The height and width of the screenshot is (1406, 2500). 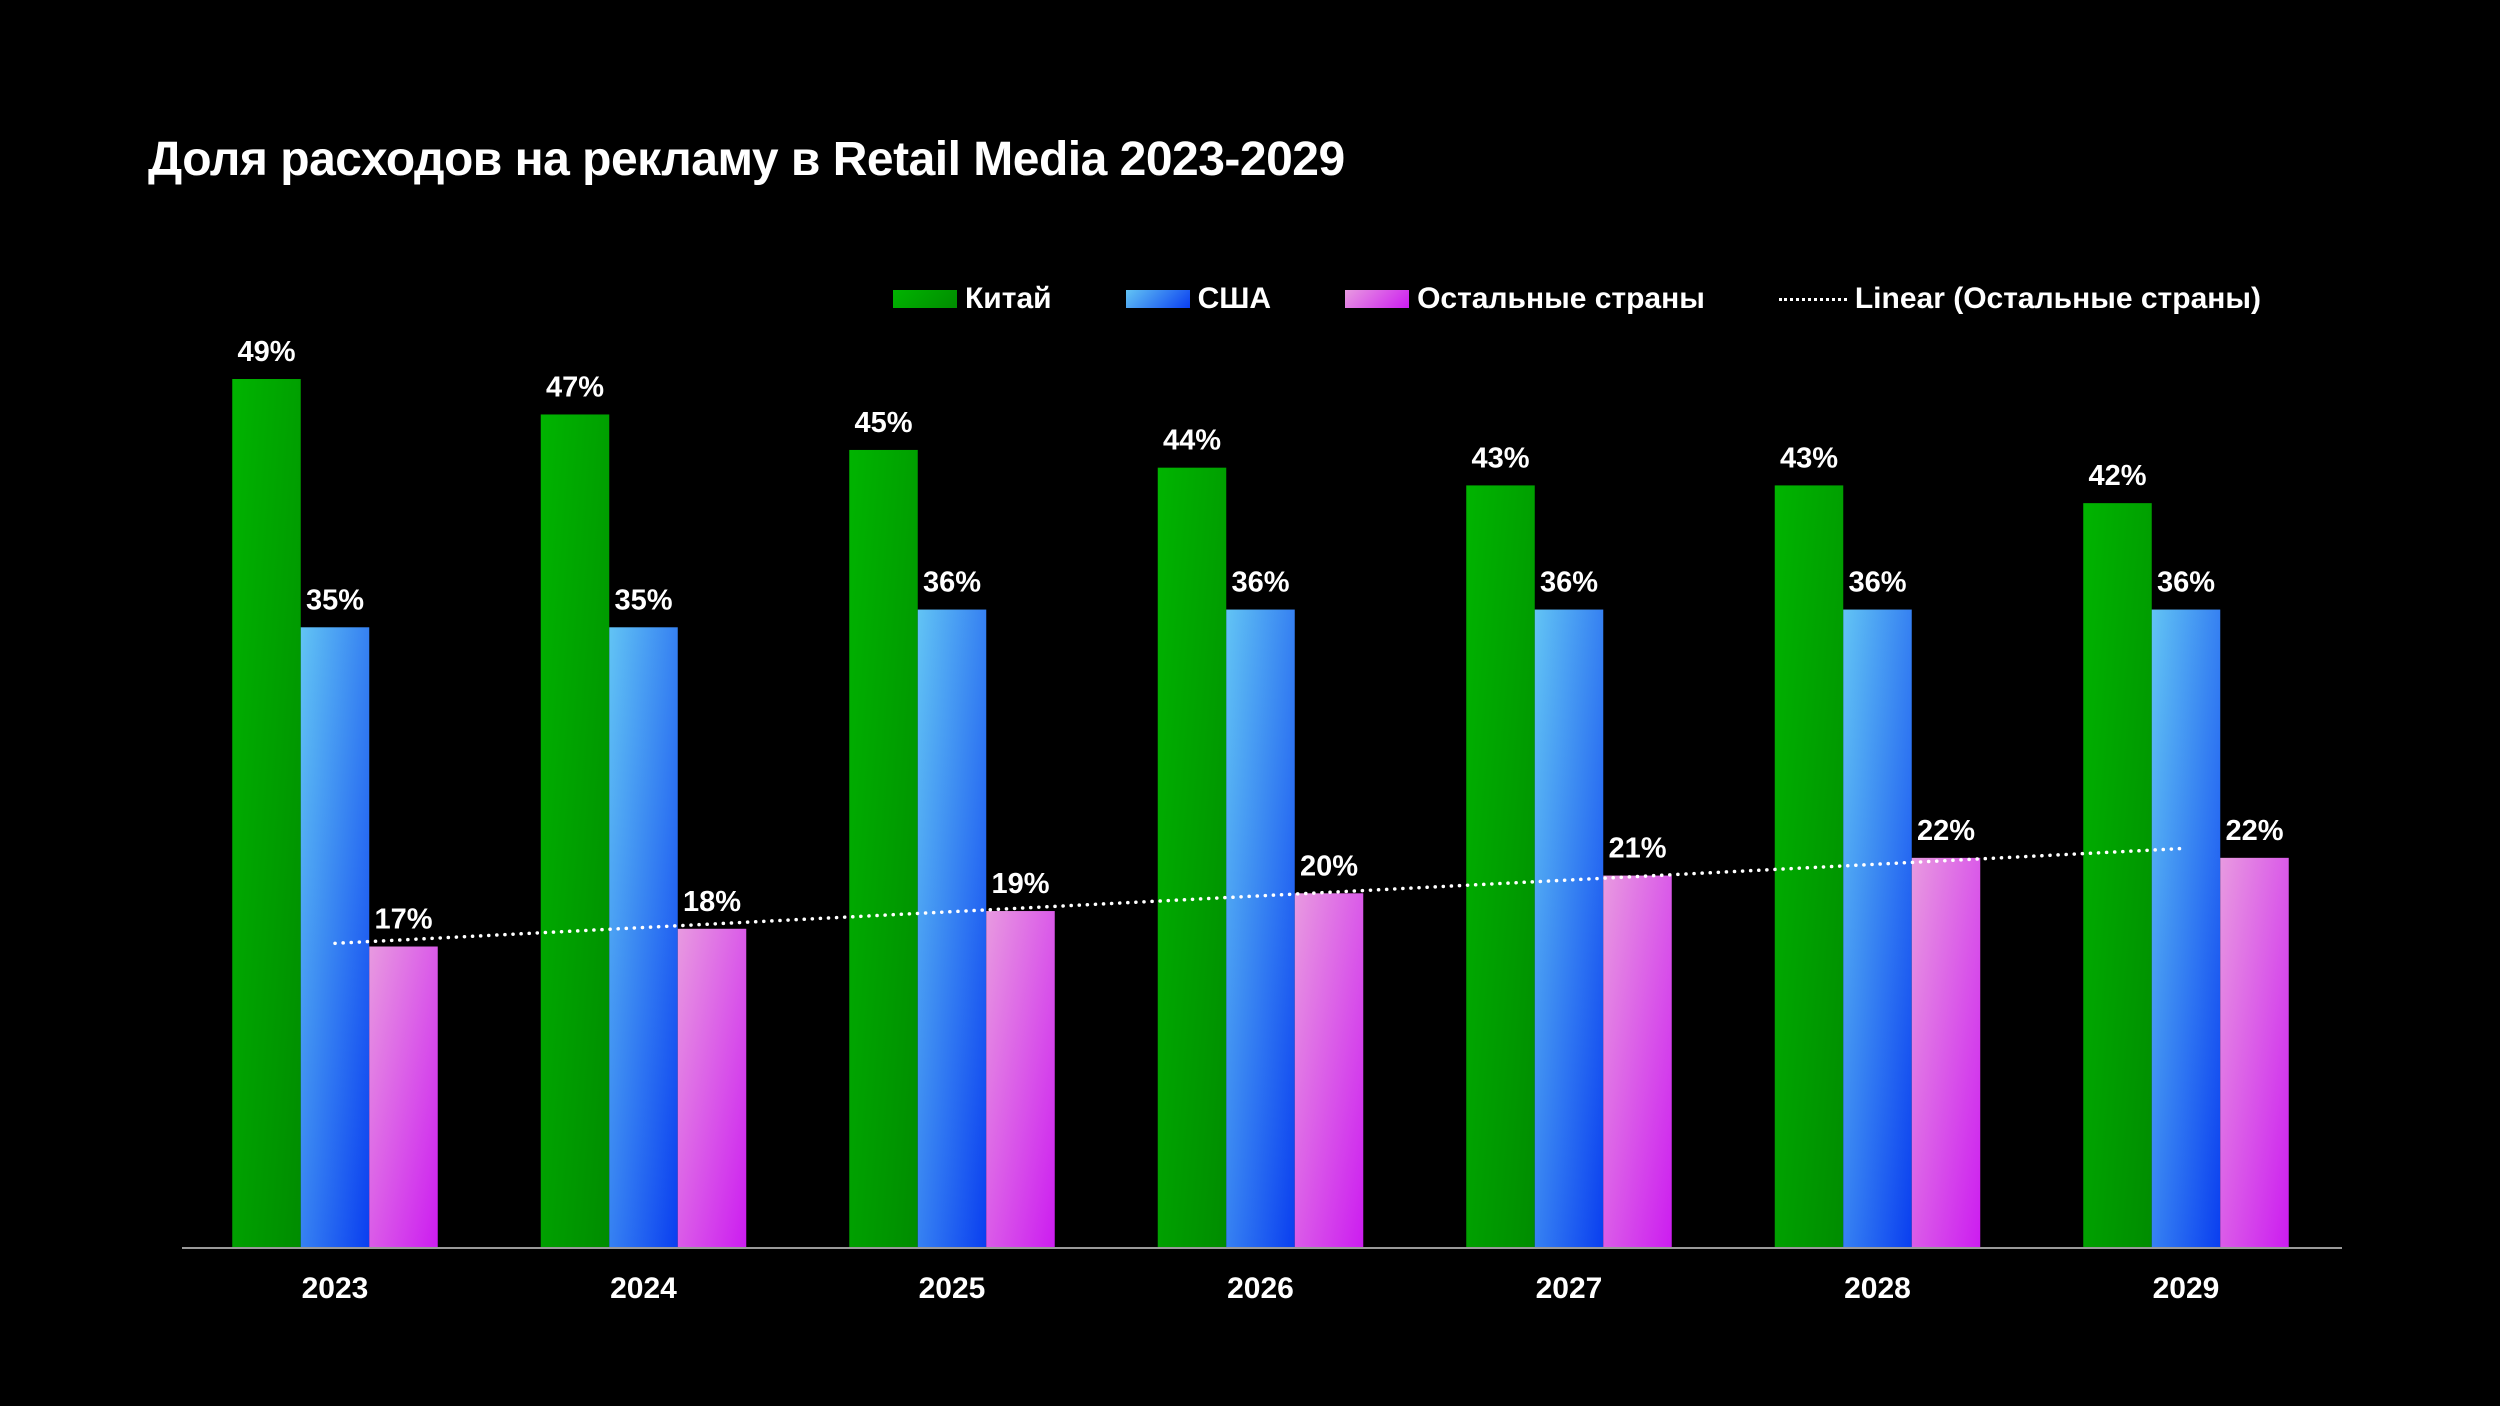 What do you see at coordinates (335, 1288) in the screenshot?
I see `x-tick-label-2023: 2023` at bounding box center [335, 1288].